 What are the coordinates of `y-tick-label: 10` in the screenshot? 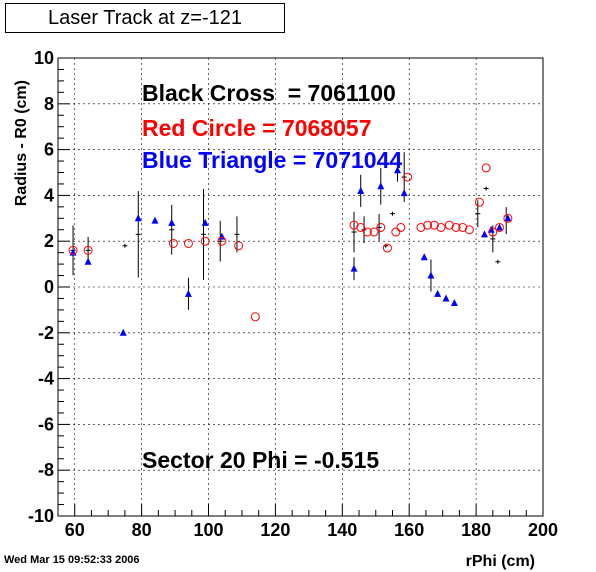 It's located at (44, 58).